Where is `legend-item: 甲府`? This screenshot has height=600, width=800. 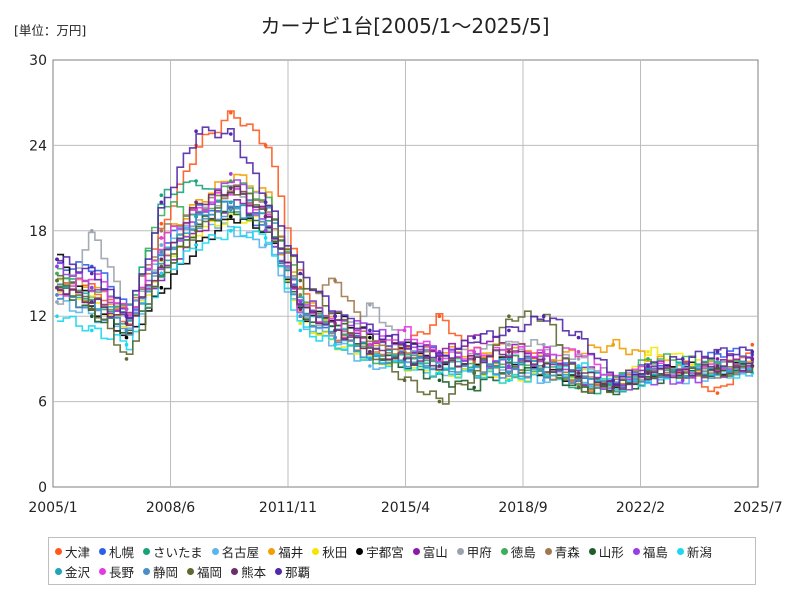
legend-item: 甲府 is located at coordinates (474, 551).